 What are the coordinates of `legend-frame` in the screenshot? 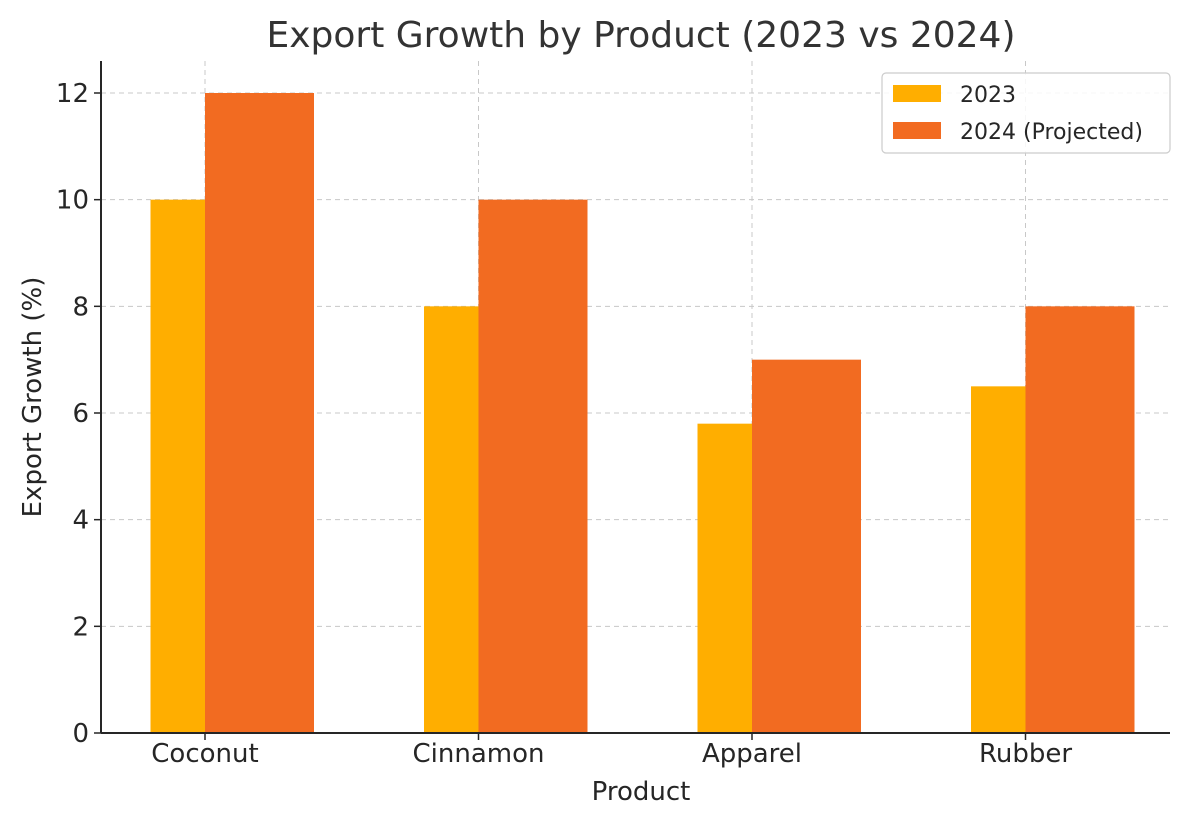 It's located at (1026, 113).